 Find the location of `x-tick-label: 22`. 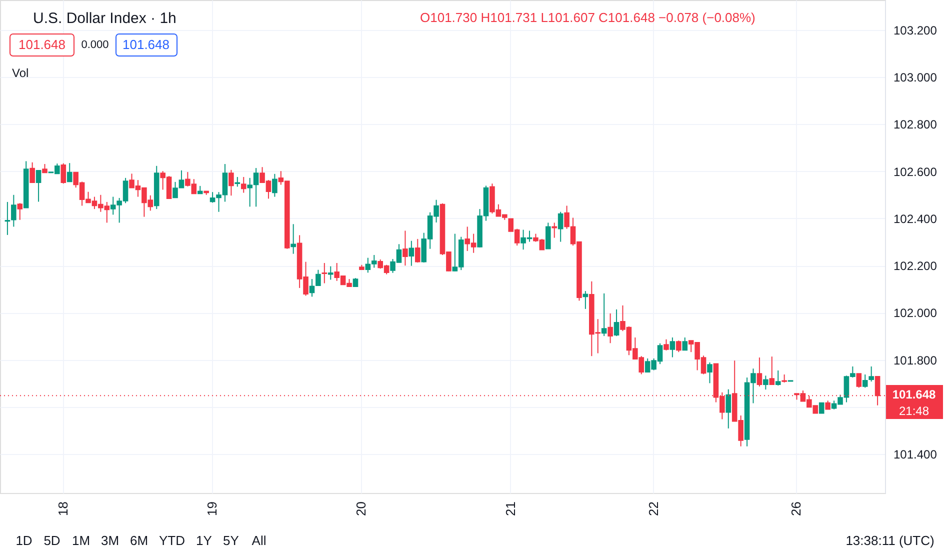

x-tick-label: 22 is located at coordinates (653, 509).